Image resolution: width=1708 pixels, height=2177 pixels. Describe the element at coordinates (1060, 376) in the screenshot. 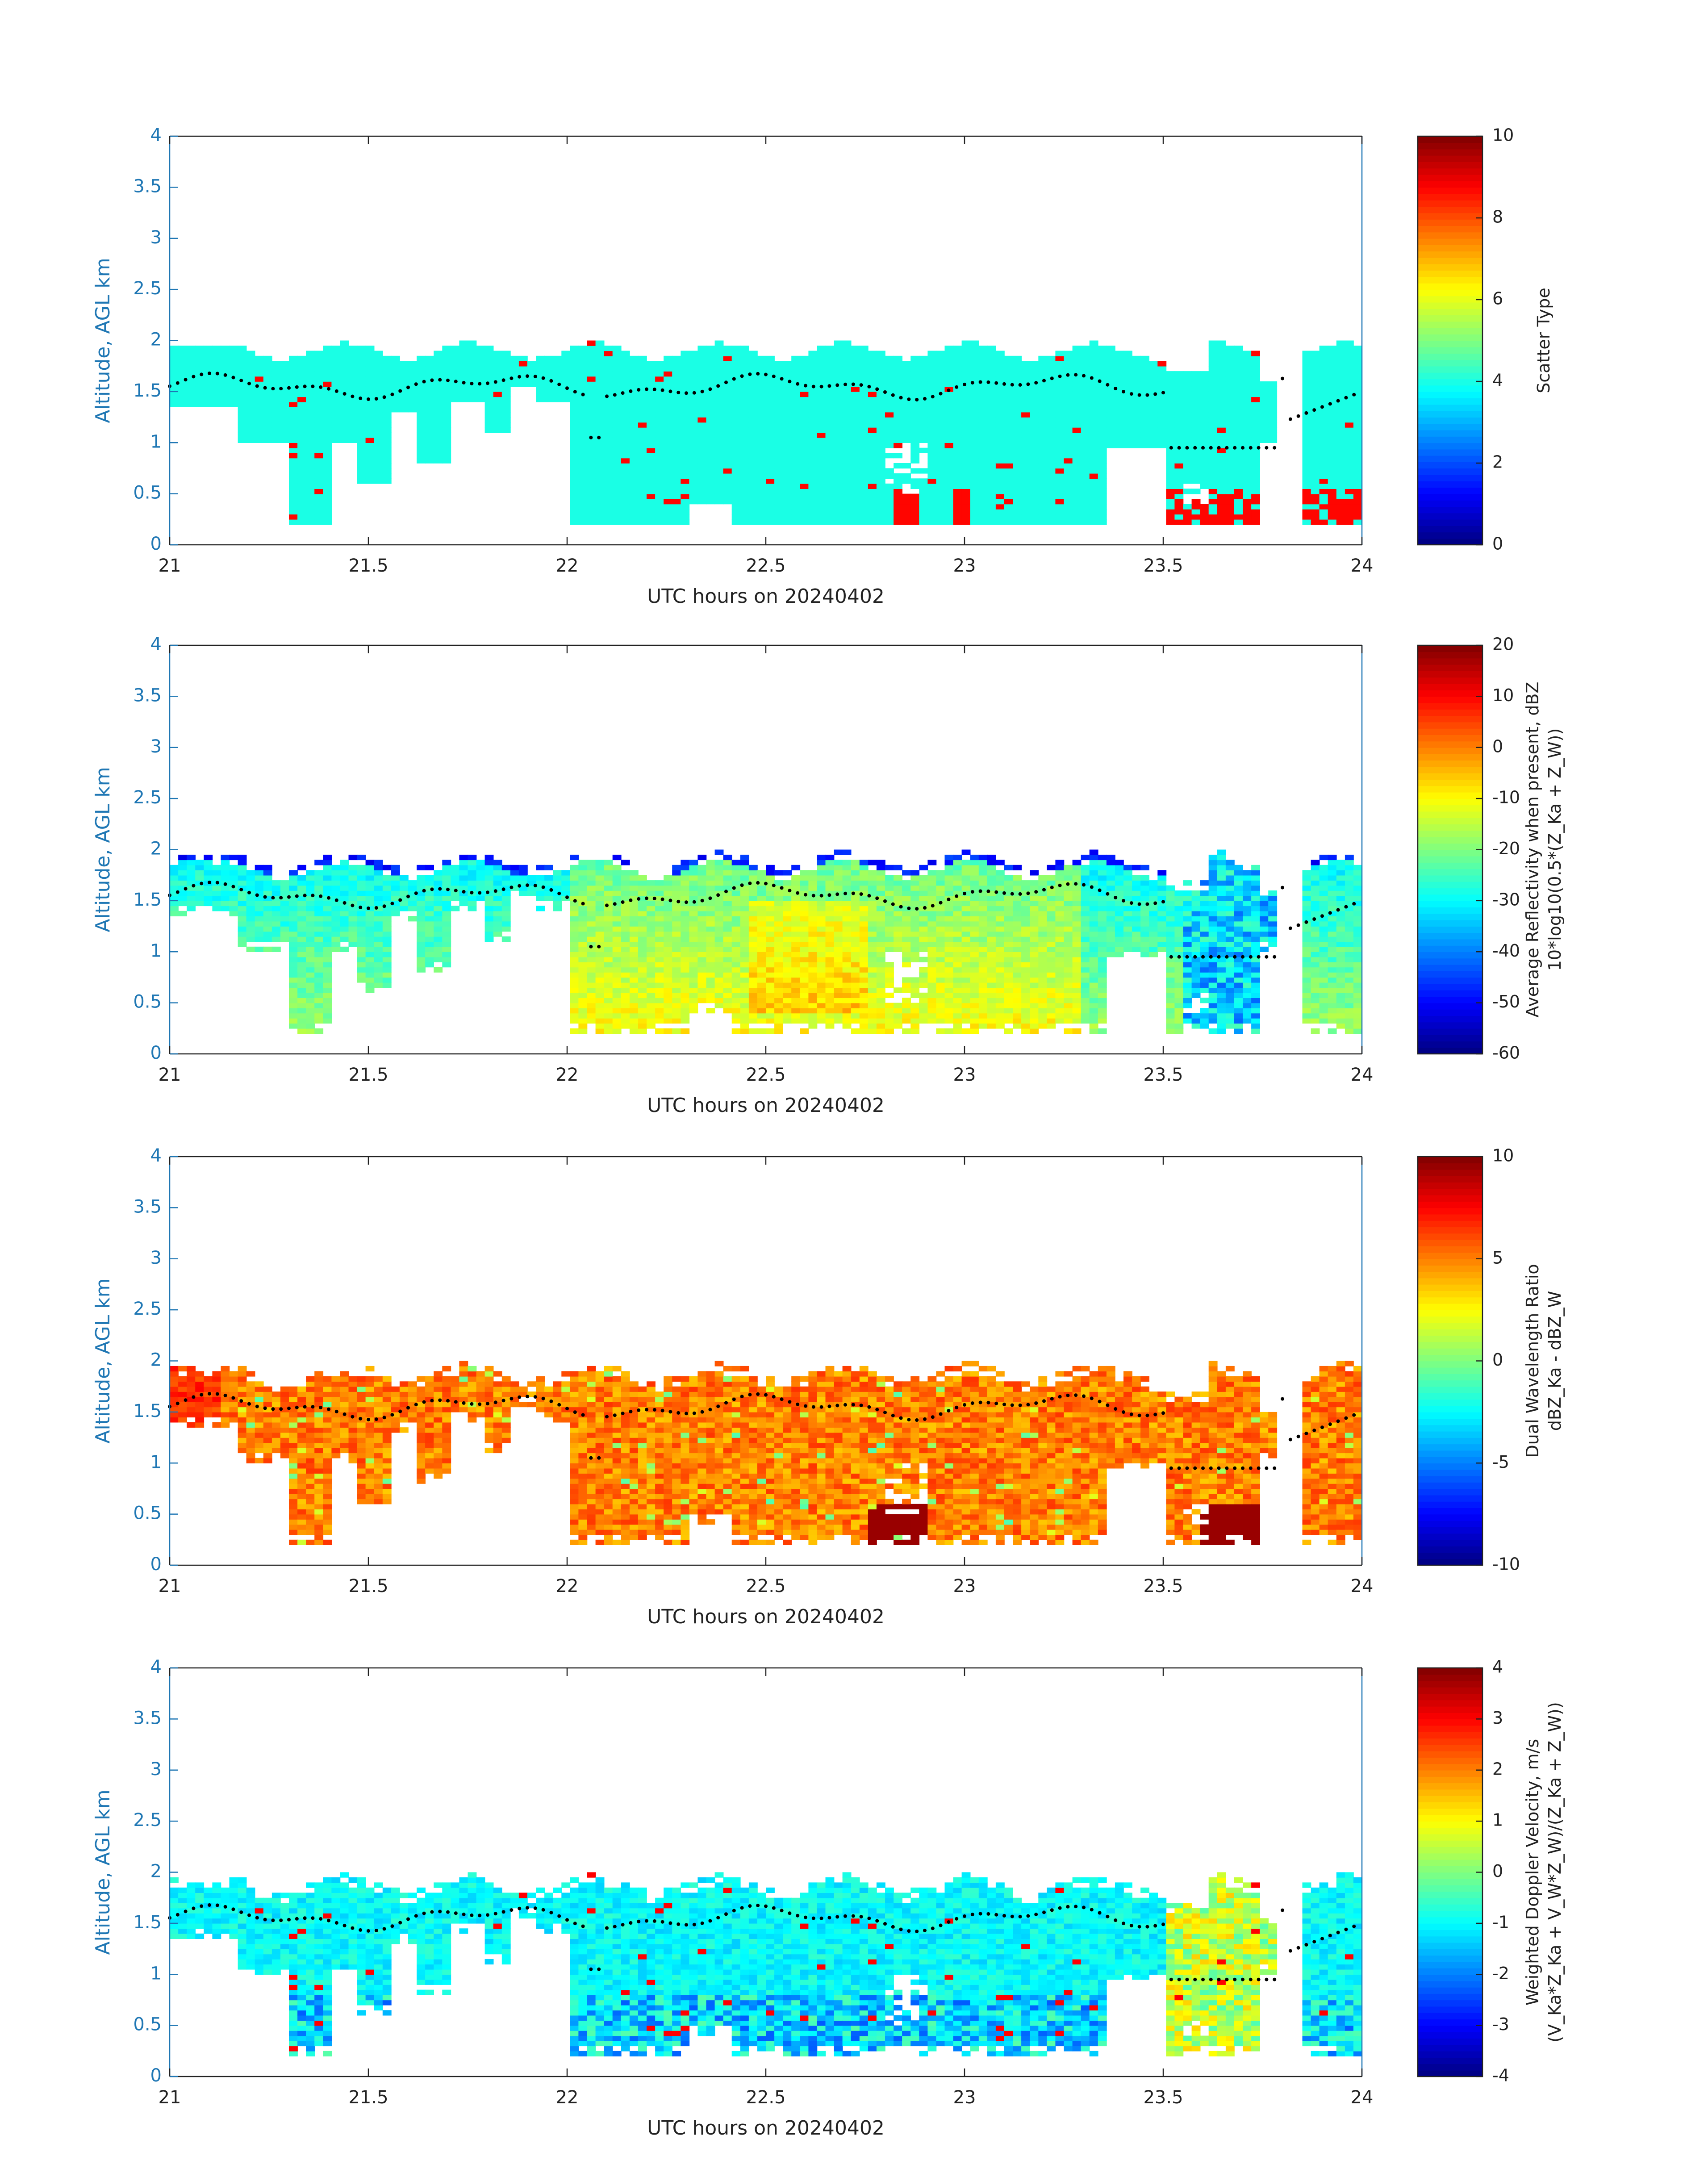

I see `boundary-dot` at that location.